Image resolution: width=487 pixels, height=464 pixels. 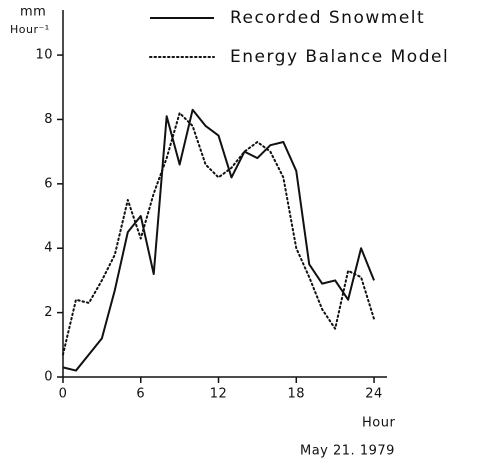 What do you see at coordinates (48, 248) in the screenshot?
I see `y-tick-label: 4` at bounding box center [48, 248].